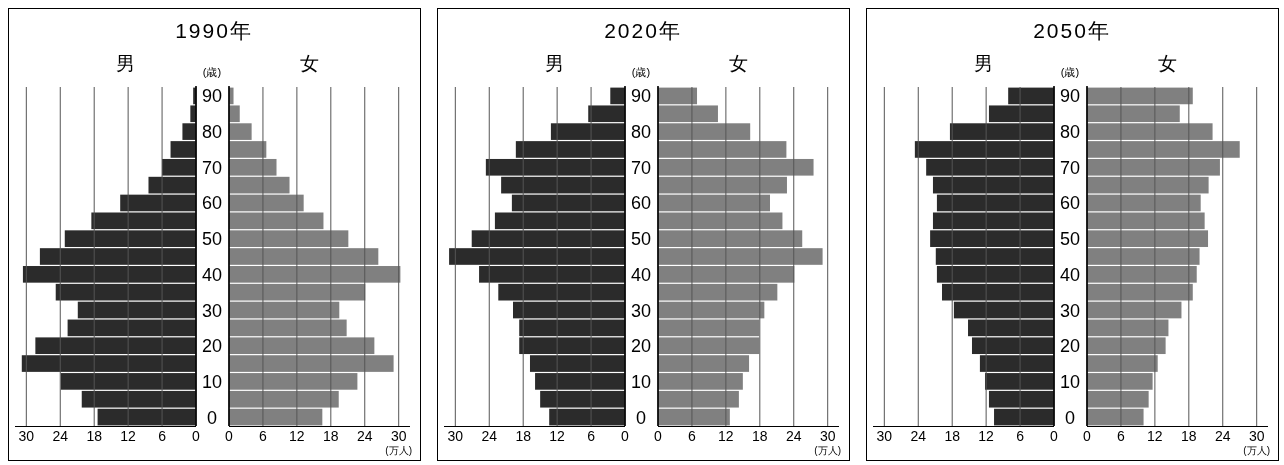 This screenshot has width=1284, height=465. Describe the element at coordinates (1072, 30) in the screenshot. I see `chart-title: 2050年` at that location.